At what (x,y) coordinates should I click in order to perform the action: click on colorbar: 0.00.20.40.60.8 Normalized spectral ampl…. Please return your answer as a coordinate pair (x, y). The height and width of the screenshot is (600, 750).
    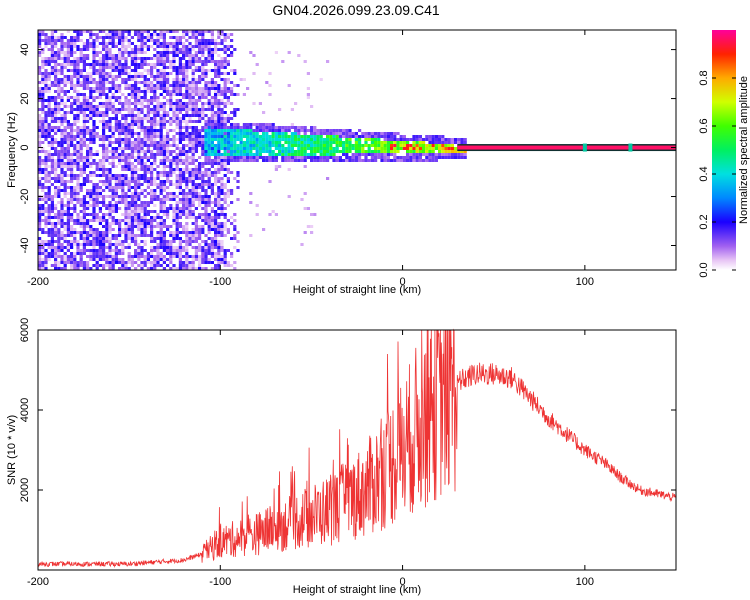
    Looking at the image, I should click on (724, 154).